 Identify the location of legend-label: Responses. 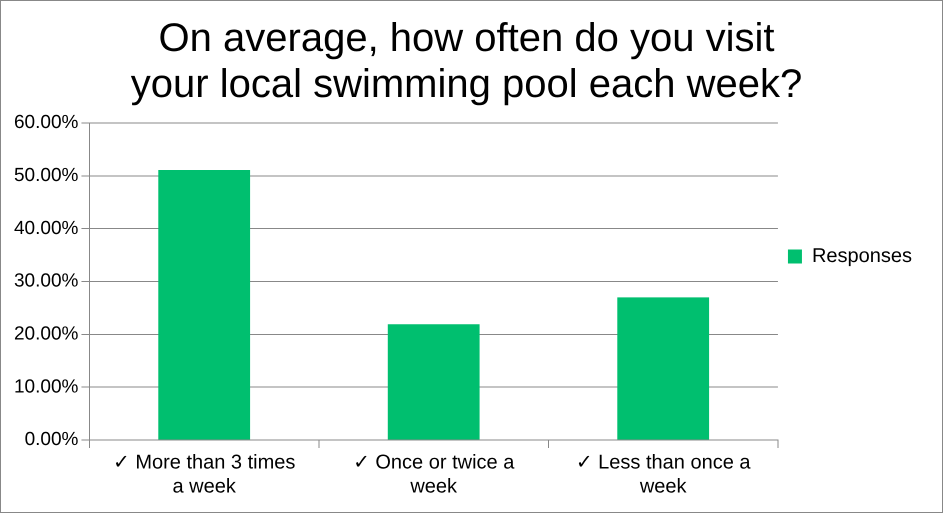
(862, 256).